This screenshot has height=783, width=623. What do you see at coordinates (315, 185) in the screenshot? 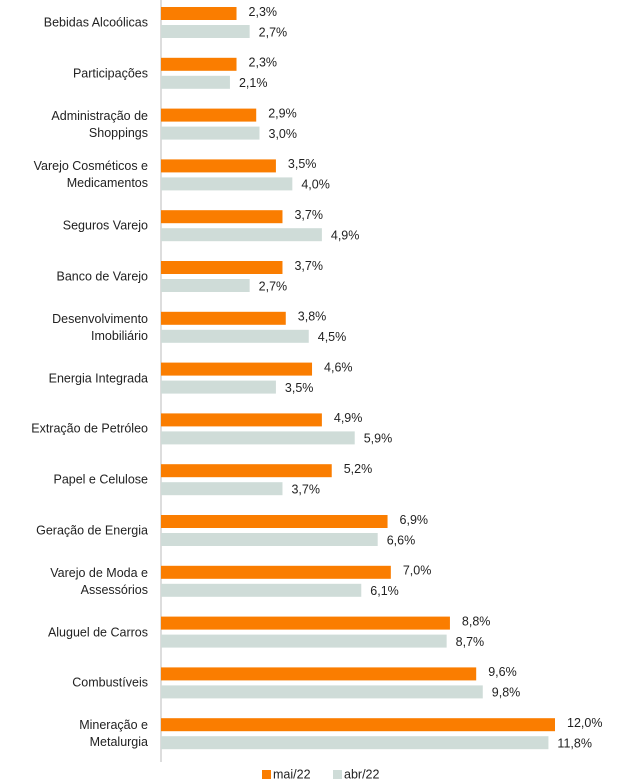
I see `value-label: 4,0%` at bounding box center [315, 185].